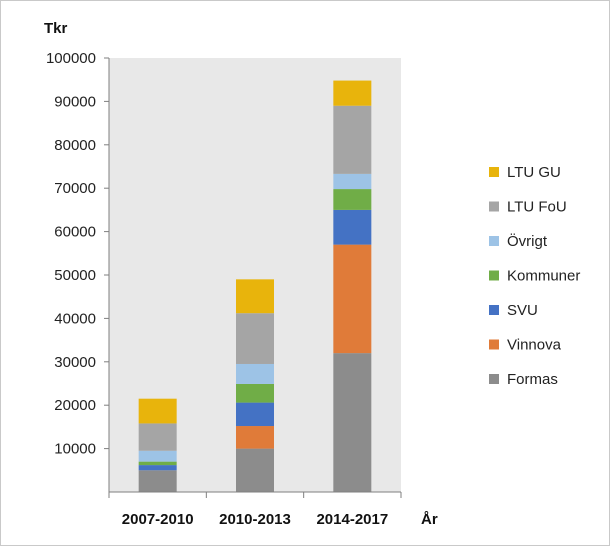 This screenshot has width=612, height=548. I want to click on legend-label: LTU GU, so click(534, 172).